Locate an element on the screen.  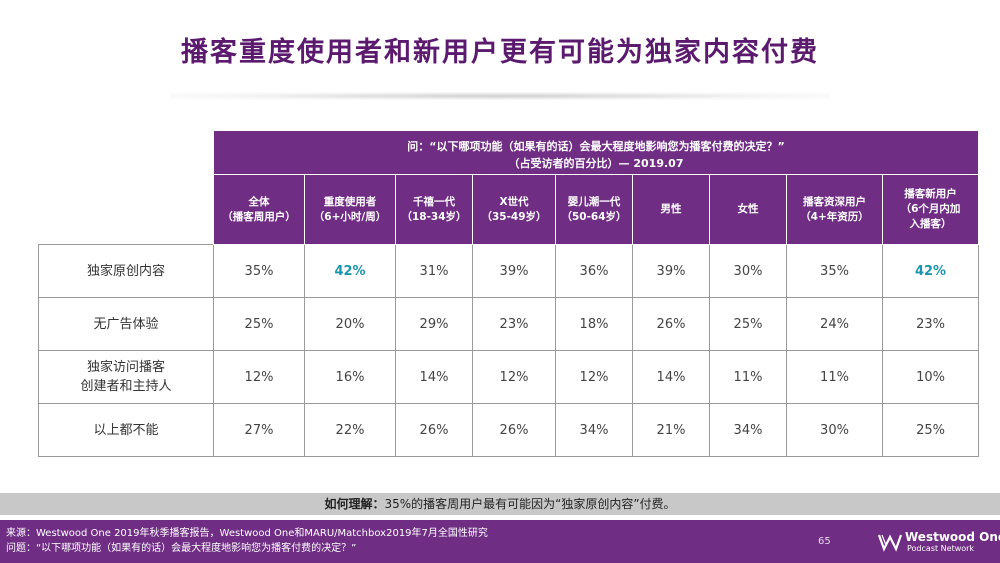
value-cell: 29% is located at coordinates (434, 324).